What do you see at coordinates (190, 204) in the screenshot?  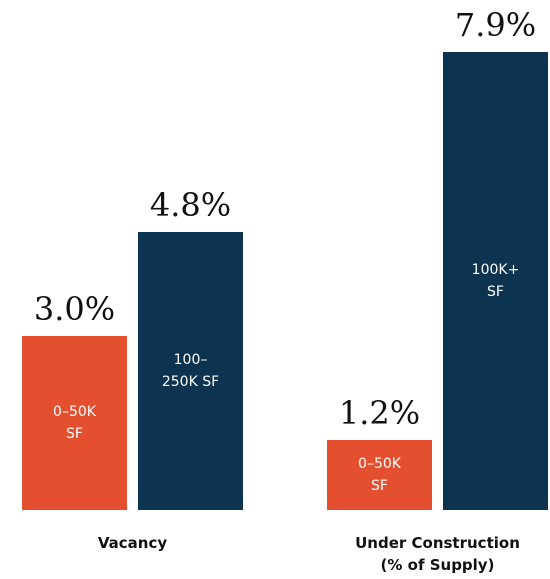 I see `value-label: 4.8%` at bounding box center [190, 204].